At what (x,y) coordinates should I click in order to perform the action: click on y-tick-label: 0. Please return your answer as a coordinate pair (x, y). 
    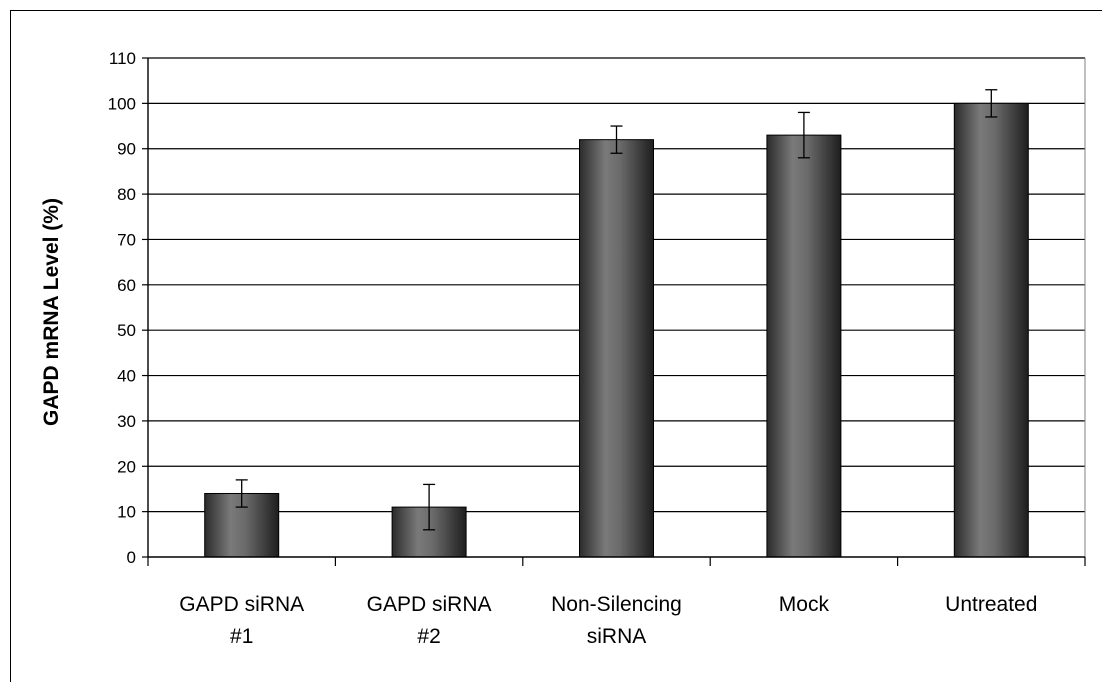
    Looking at the image, I should click on (131, 557).